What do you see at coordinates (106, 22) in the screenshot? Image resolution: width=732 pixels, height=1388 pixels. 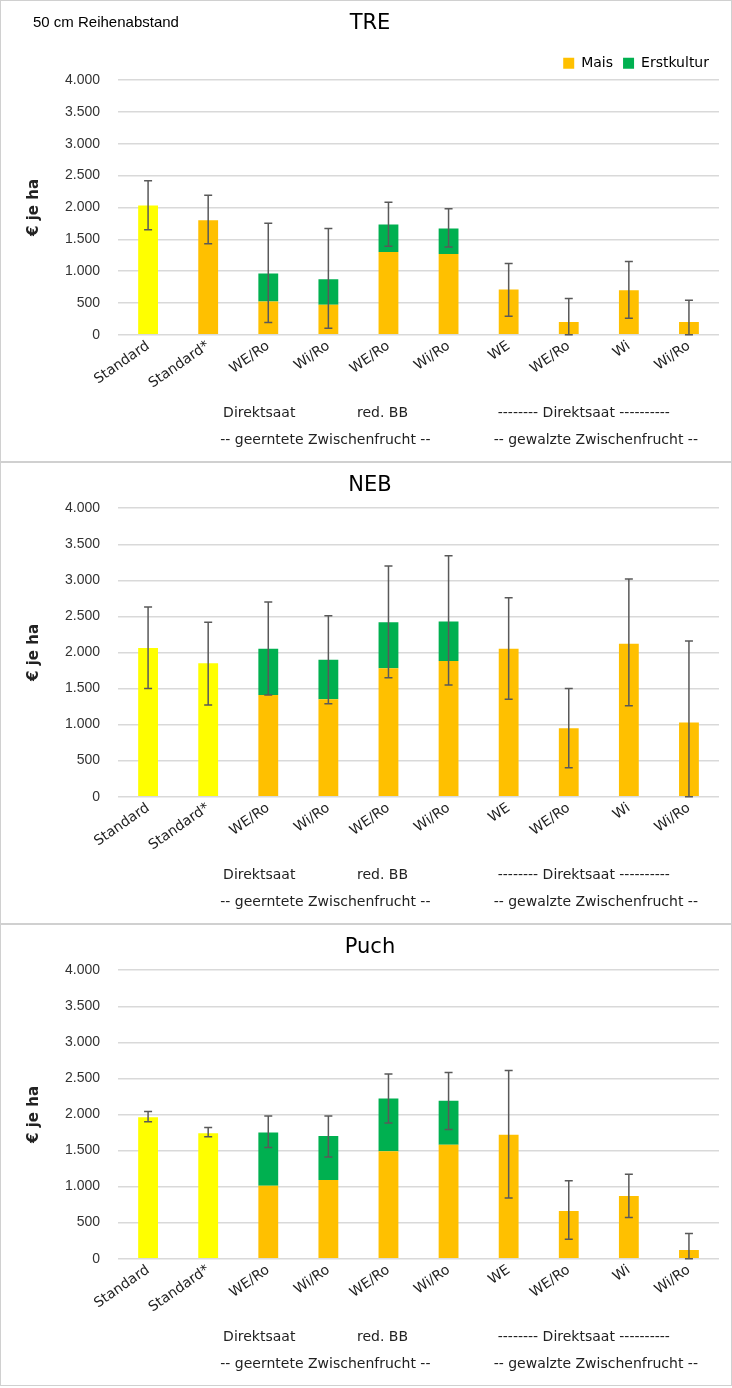 I see `chart-subtitle: 50 cm Reihenabstand` at bounding box center [106, 22].